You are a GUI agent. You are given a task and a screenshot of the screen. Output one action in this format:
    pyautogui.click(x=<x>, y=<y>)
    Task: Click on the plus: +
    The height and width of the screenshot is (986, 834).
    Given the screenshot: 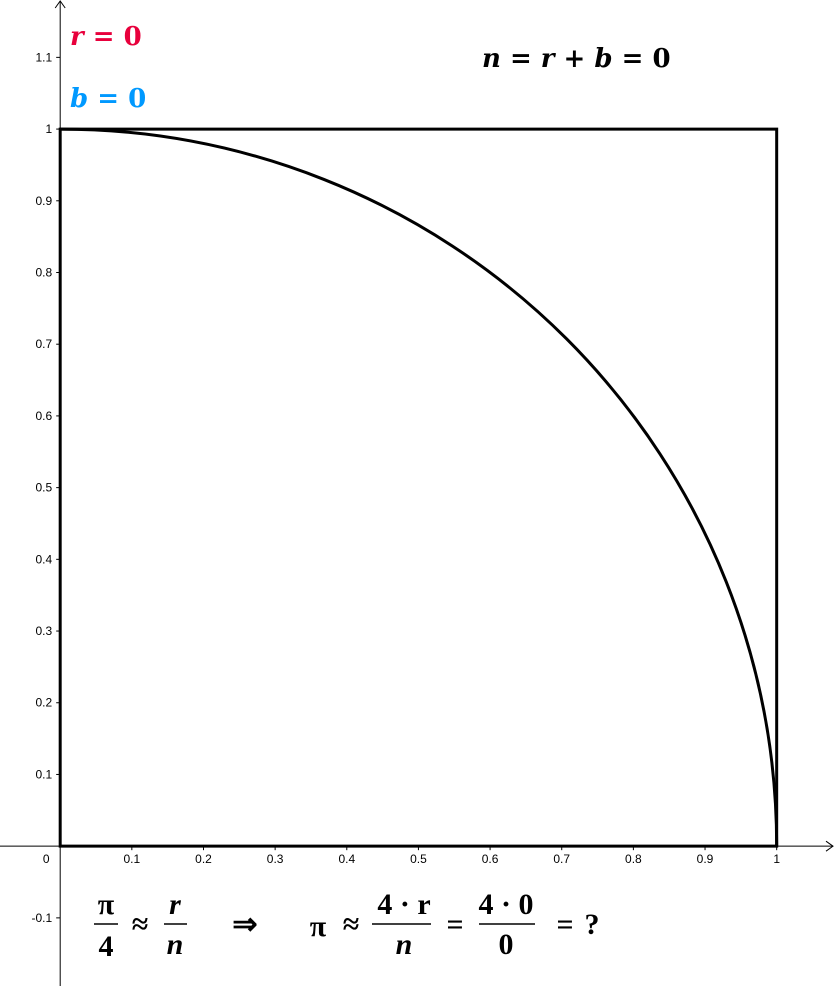 What is the action you would take?
    pyautogui.click(x=575, y=59)
    